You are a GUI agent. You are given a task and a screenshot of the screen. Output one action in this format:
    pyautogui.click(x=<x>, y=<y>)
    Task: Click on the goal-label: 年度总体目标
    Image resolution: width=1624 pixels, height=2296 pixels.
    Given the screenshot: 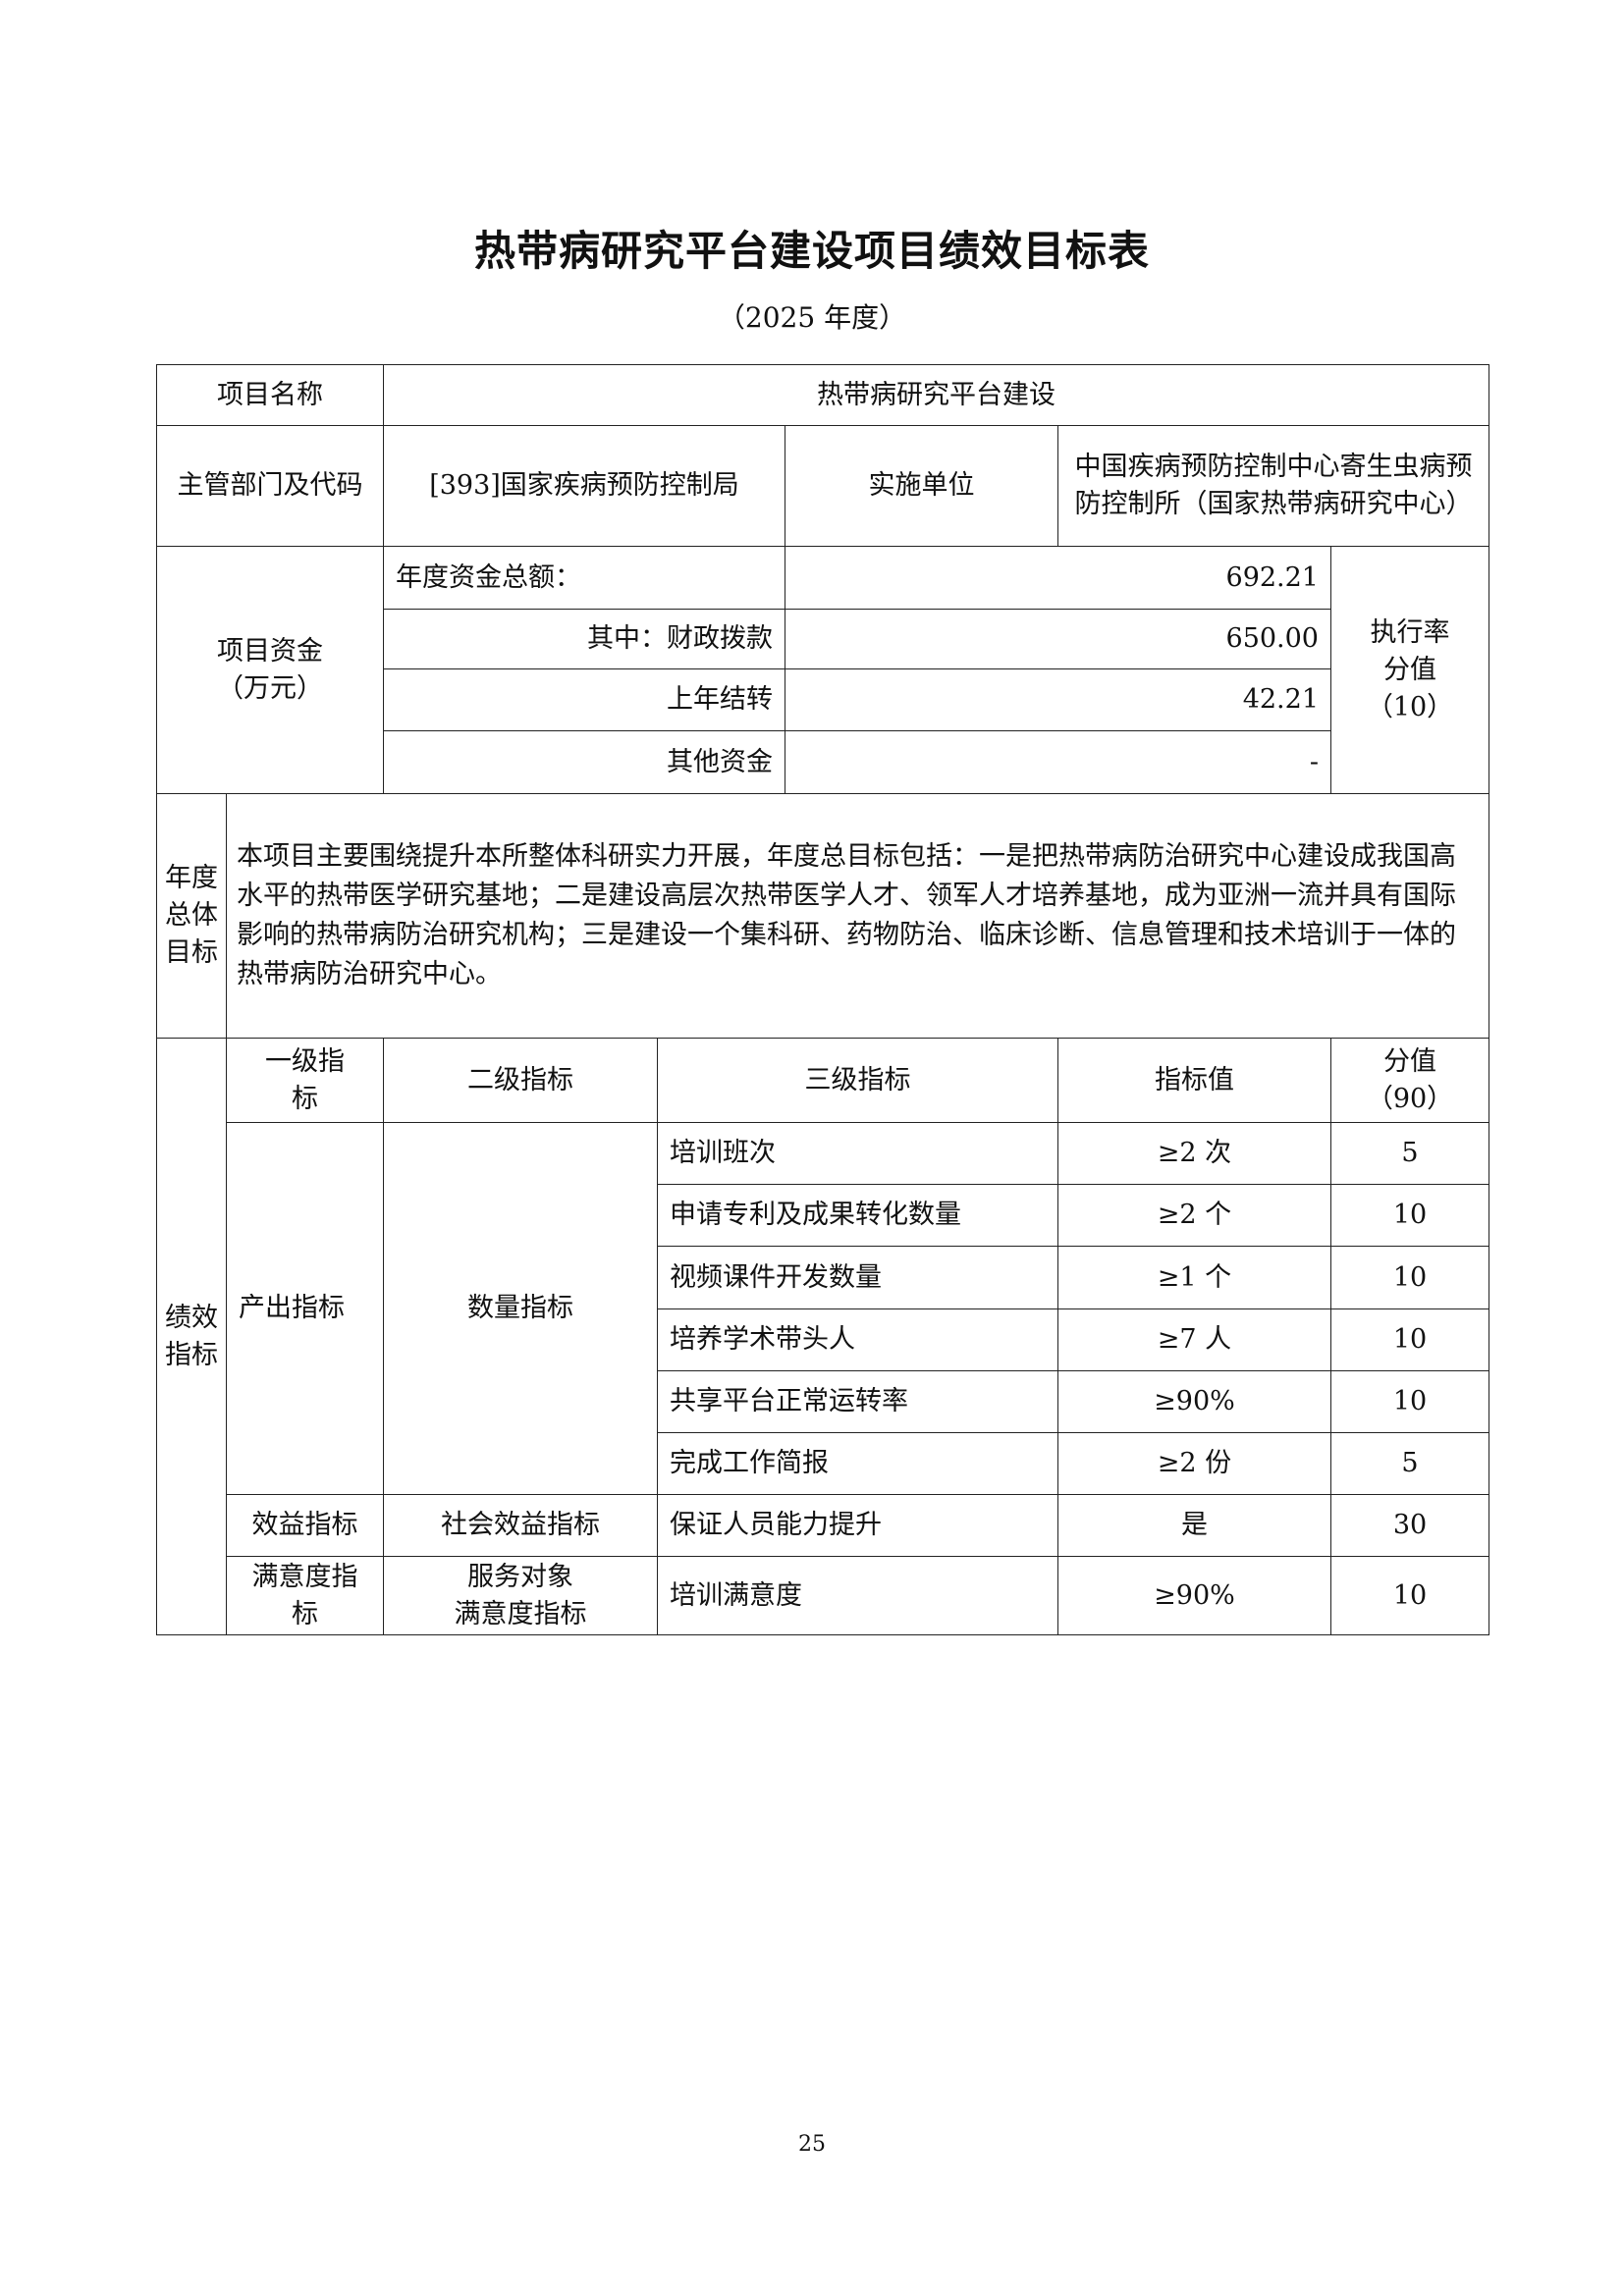 What is the action you would take?
    pyautogui.click(x=191, y=916)
    